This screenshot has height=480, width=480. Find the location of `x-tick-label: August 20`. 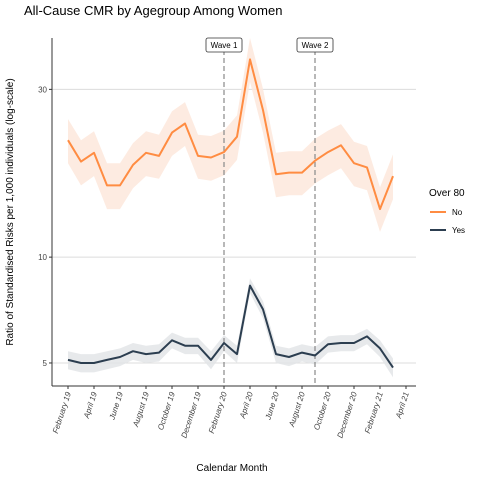

x-tick-label: August 20 is located at coordinates (297, 409).